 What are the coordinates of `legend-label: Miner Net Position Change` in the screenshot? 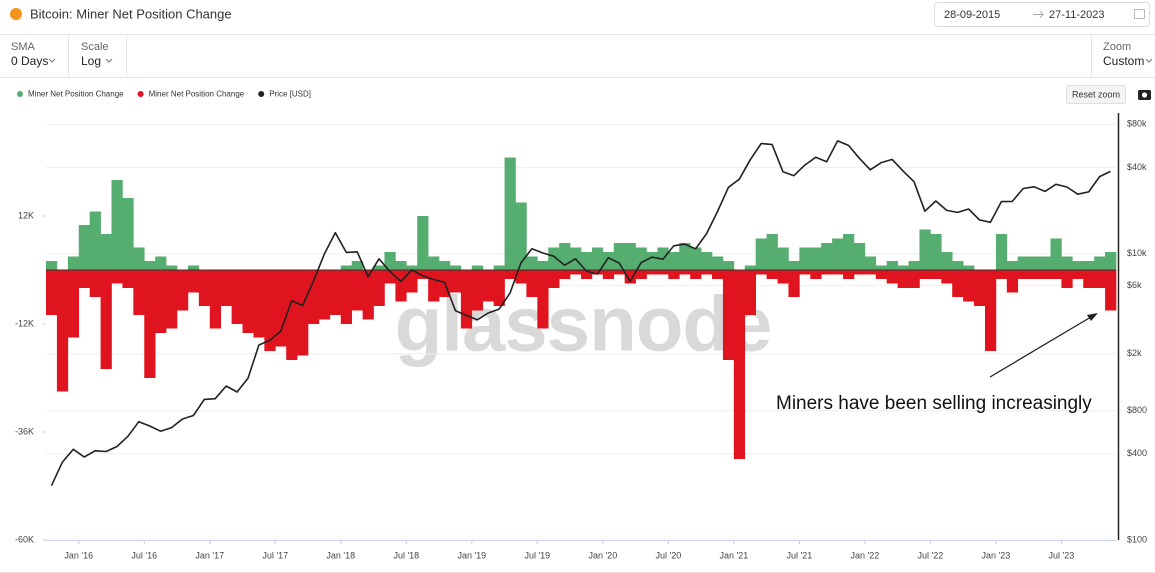 It's located at (76, 94).